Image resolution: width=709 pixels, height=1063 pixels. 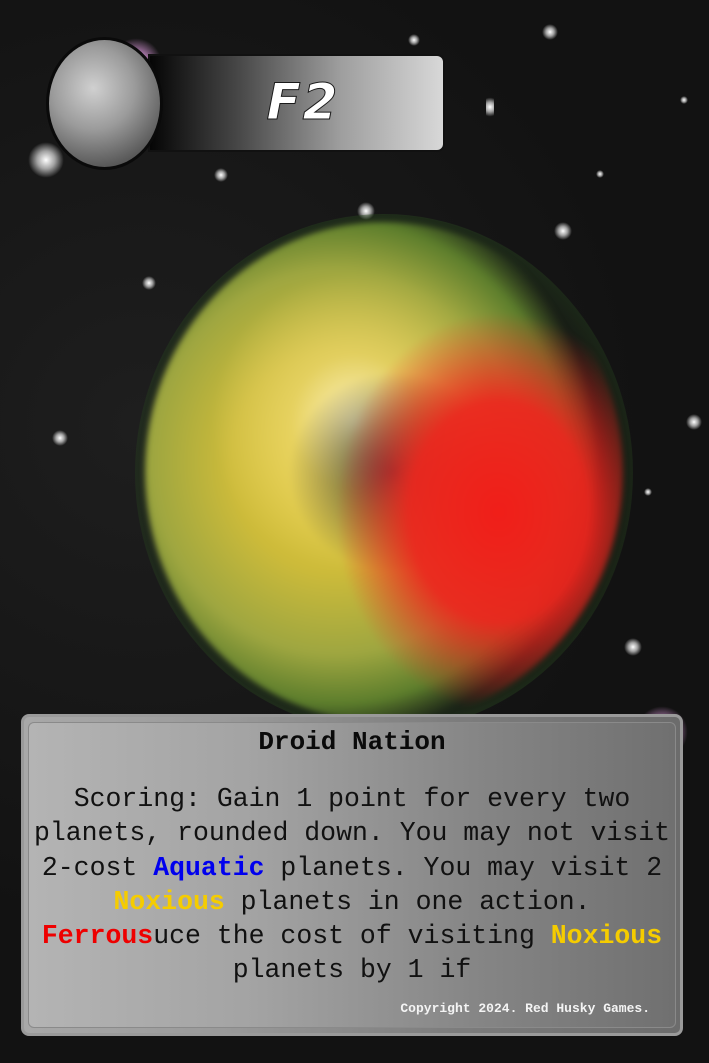 I want to click on rules-segment: planets by 1 if, so click(x=352, y=970).